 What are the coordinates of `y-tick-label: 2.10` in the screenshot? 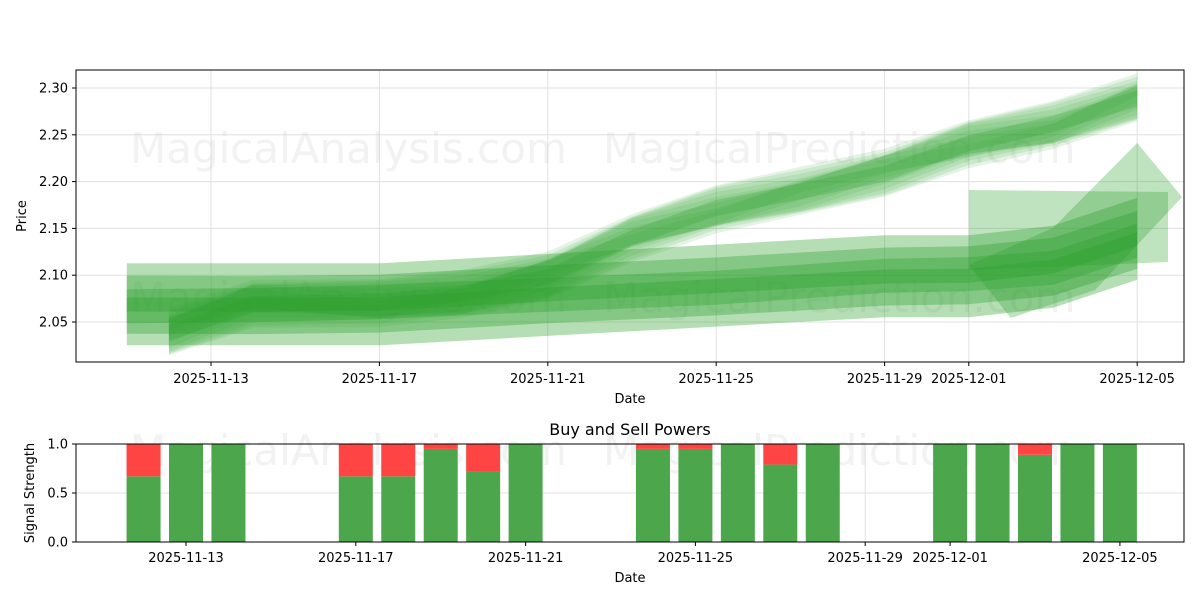 It's located at (53, 276).